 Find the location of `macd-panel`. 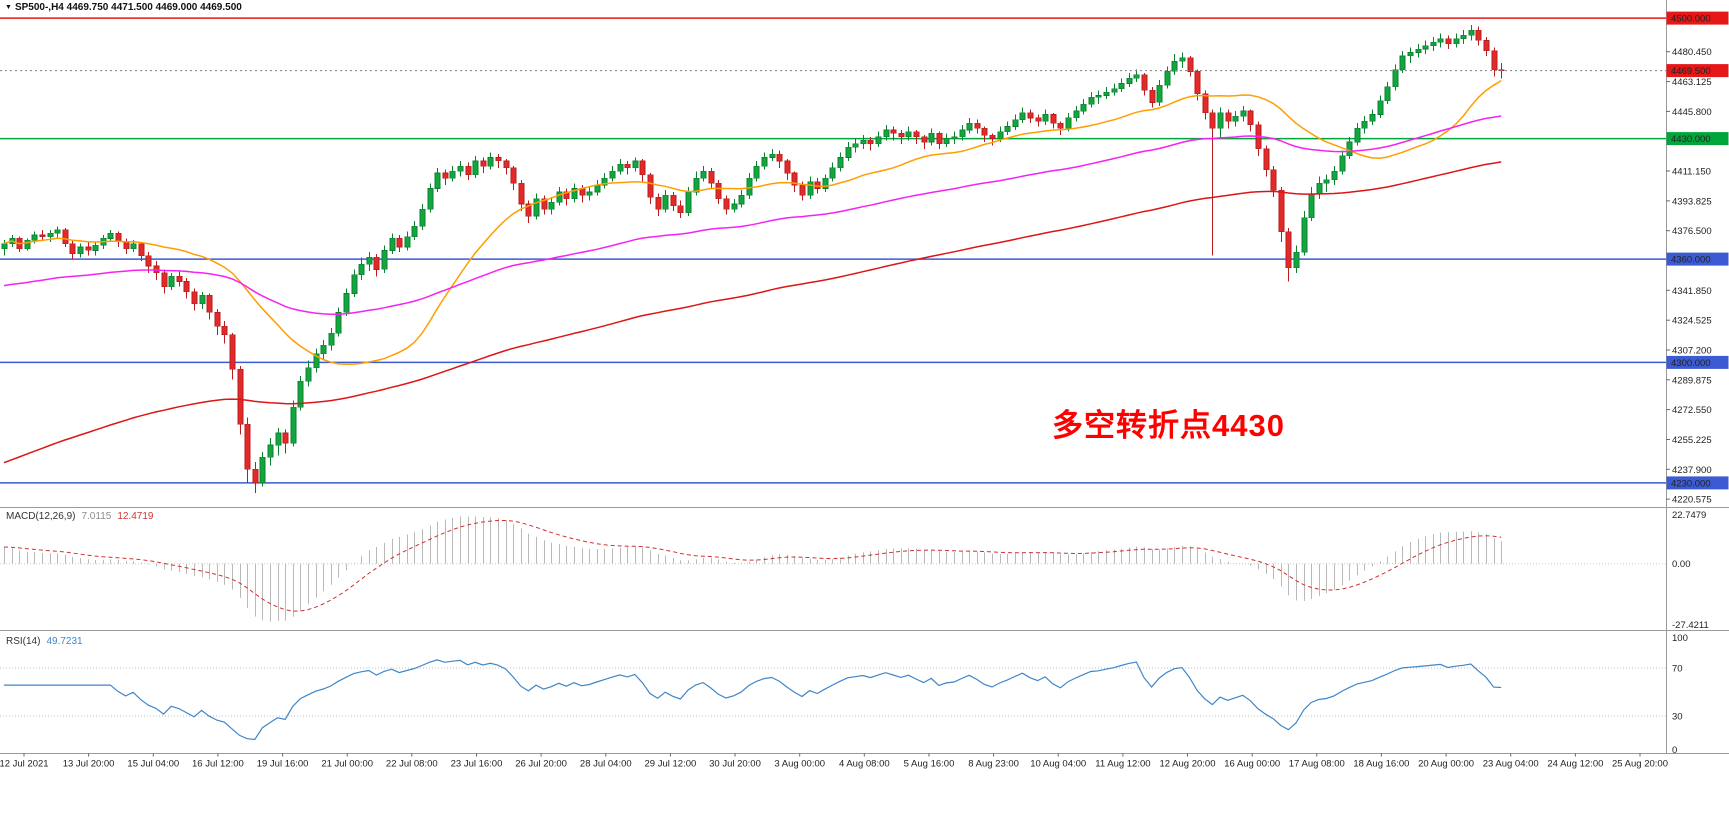

macd-panel is located at coordinates (833, 569).